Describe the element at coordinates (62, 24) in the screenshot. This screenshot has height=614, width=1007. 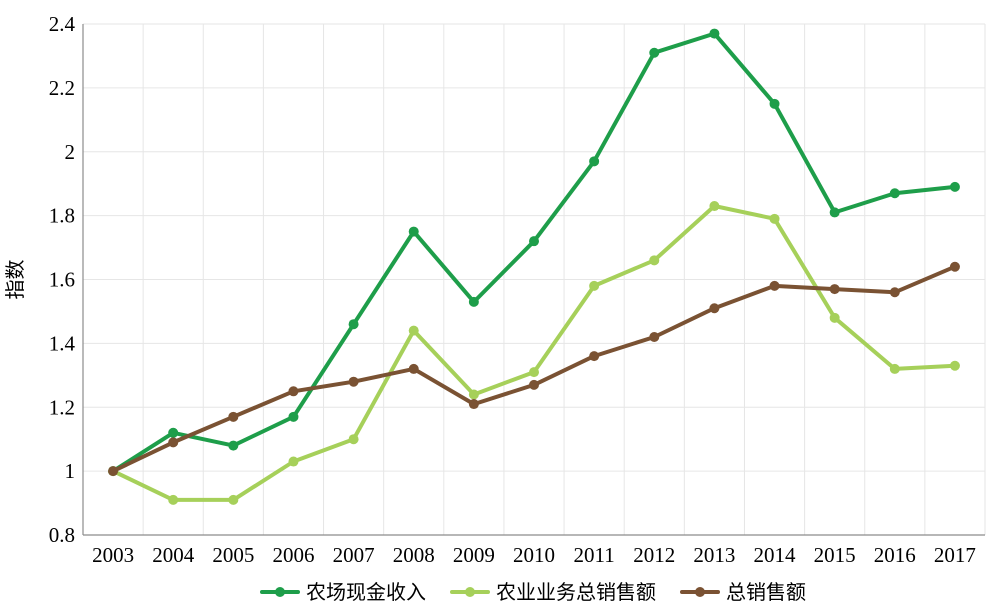
I see `y-tick-label: 2.4` at that location.